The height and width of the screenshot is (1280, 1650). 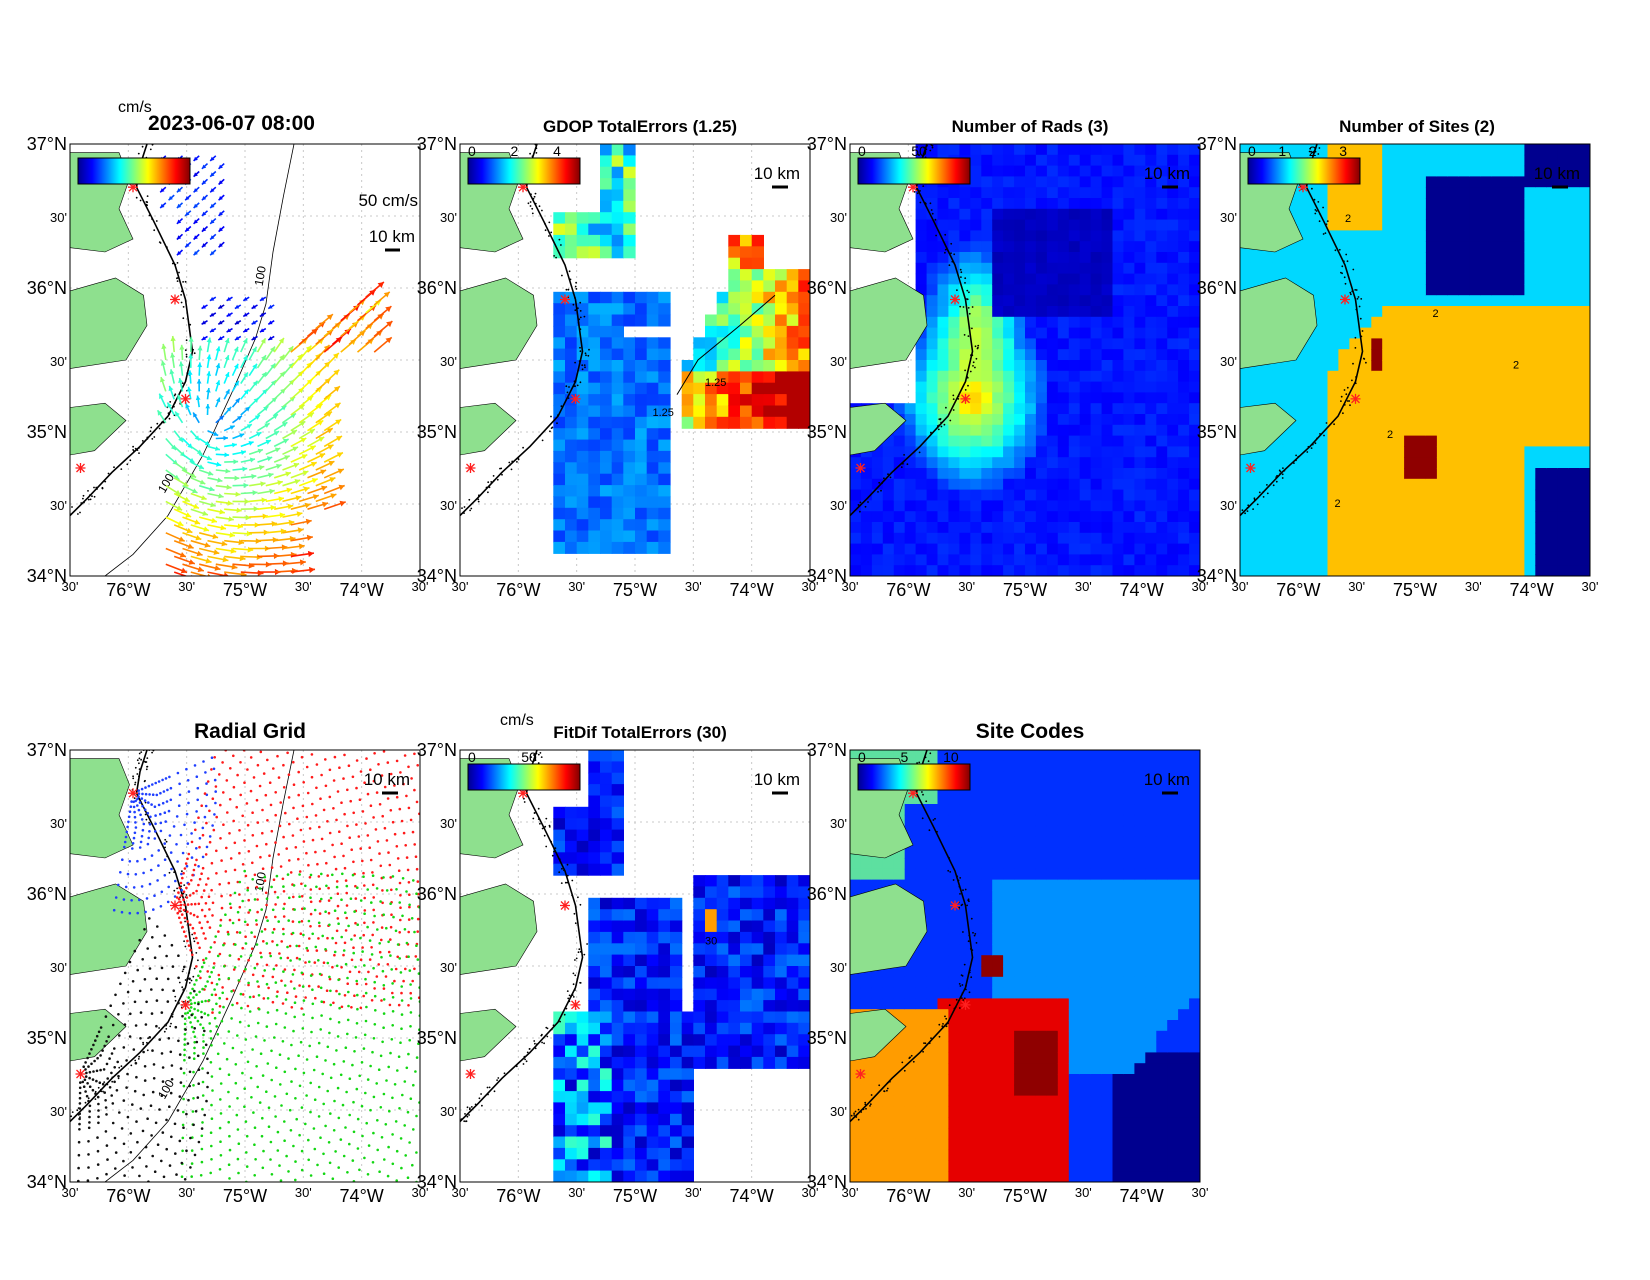 I want to click on colorbar-unit-label: cm/s, so click(x=135, y=107).